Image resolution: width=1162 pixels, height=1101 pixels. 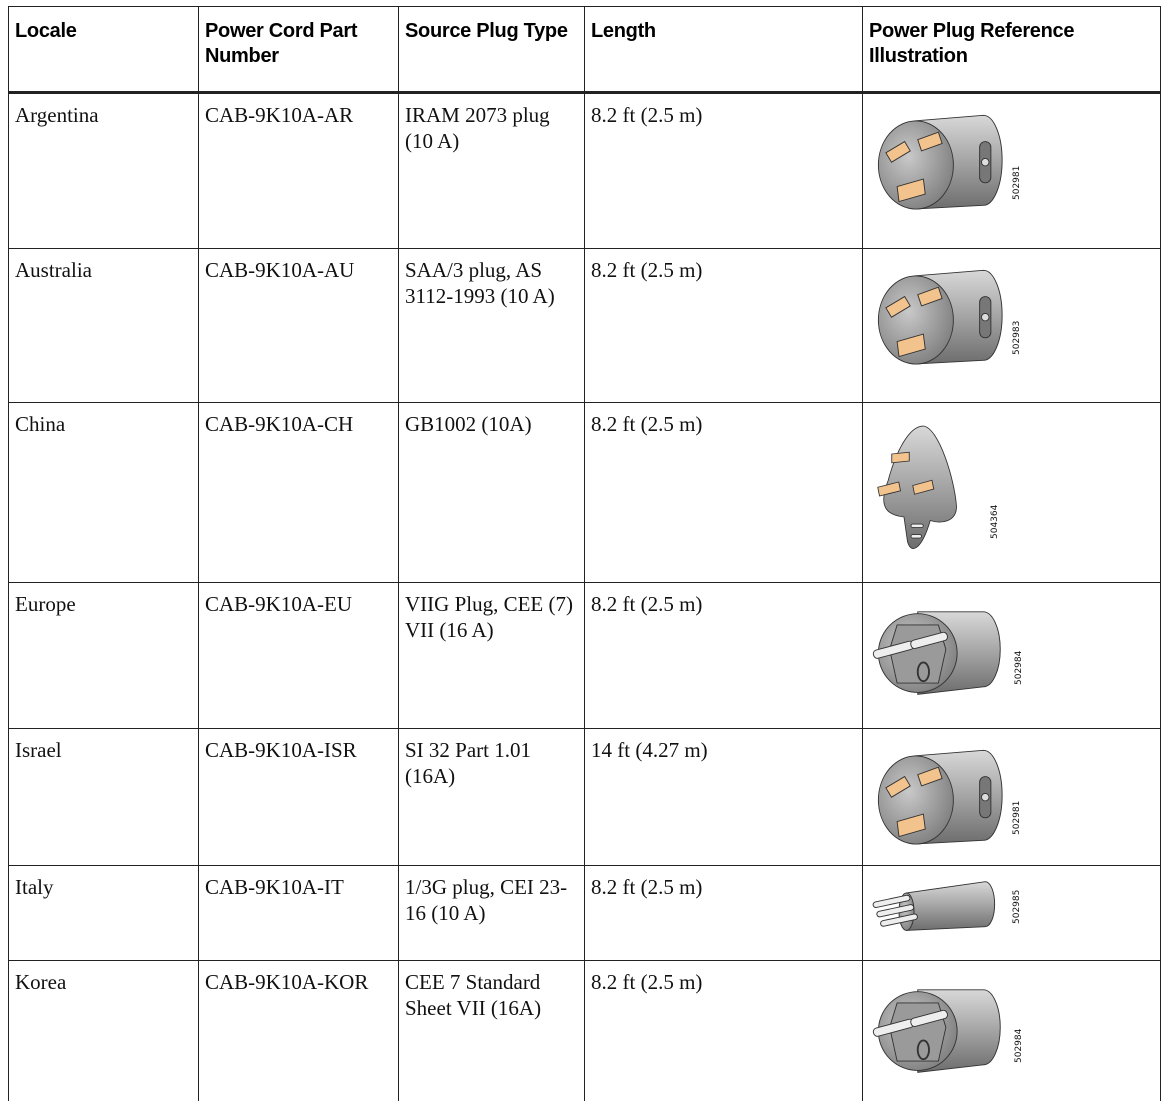 What do you see at coordinates (491, 1030) in the screenshot?
I see `table-cell: CEE 7 Standard Sheet VII (16A)` at bounding box center [491, 1030].